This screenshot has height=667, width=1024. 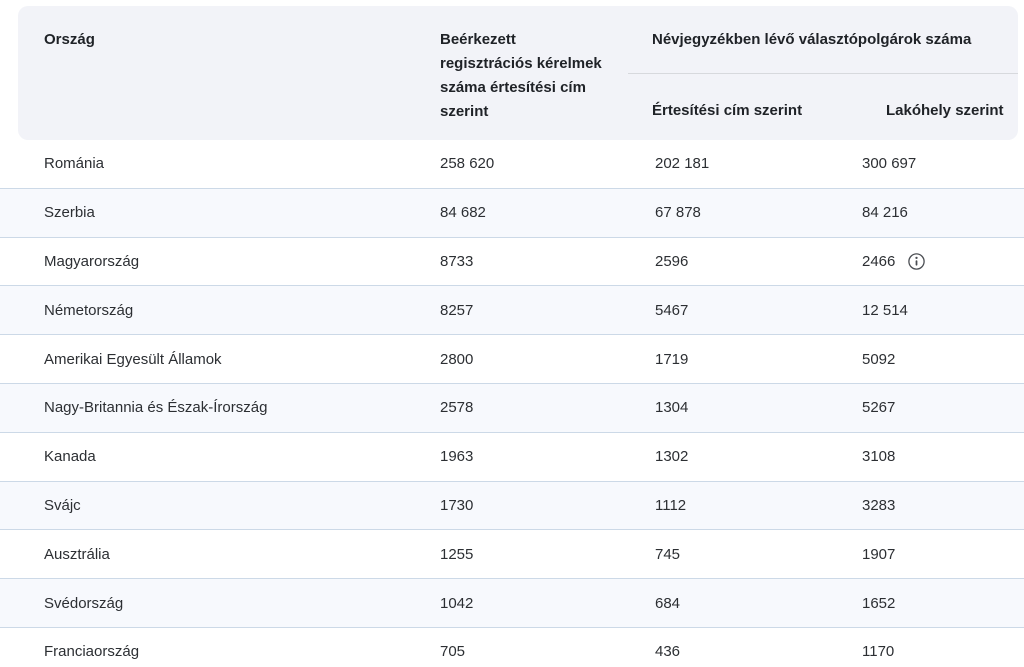 What do you see at coordinates (879, 554) in the screenshot?
I see `residence-value: 1907` at bounding box center [879, 554].